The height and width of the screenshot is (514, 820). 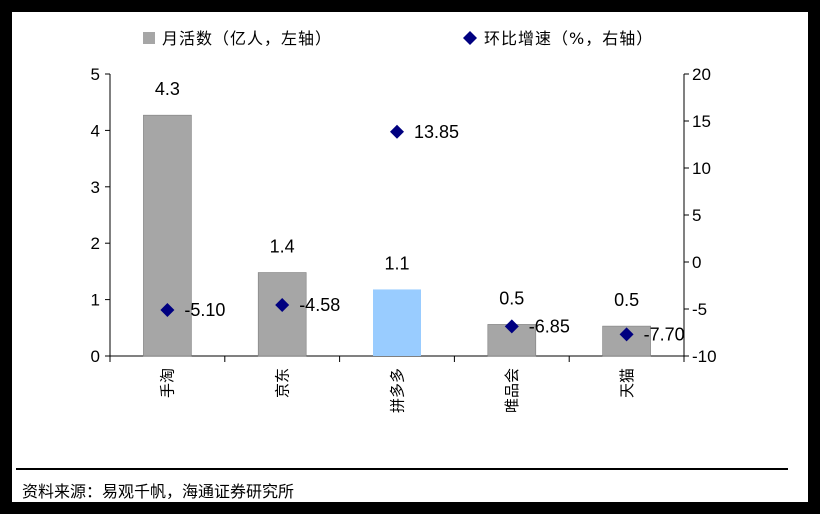 What do you see at coordinates (158, 491) in the screenshot?
I see `source-note: 资料来源：易观千帆，海通证券研究所` at bounding box center [158, 491].